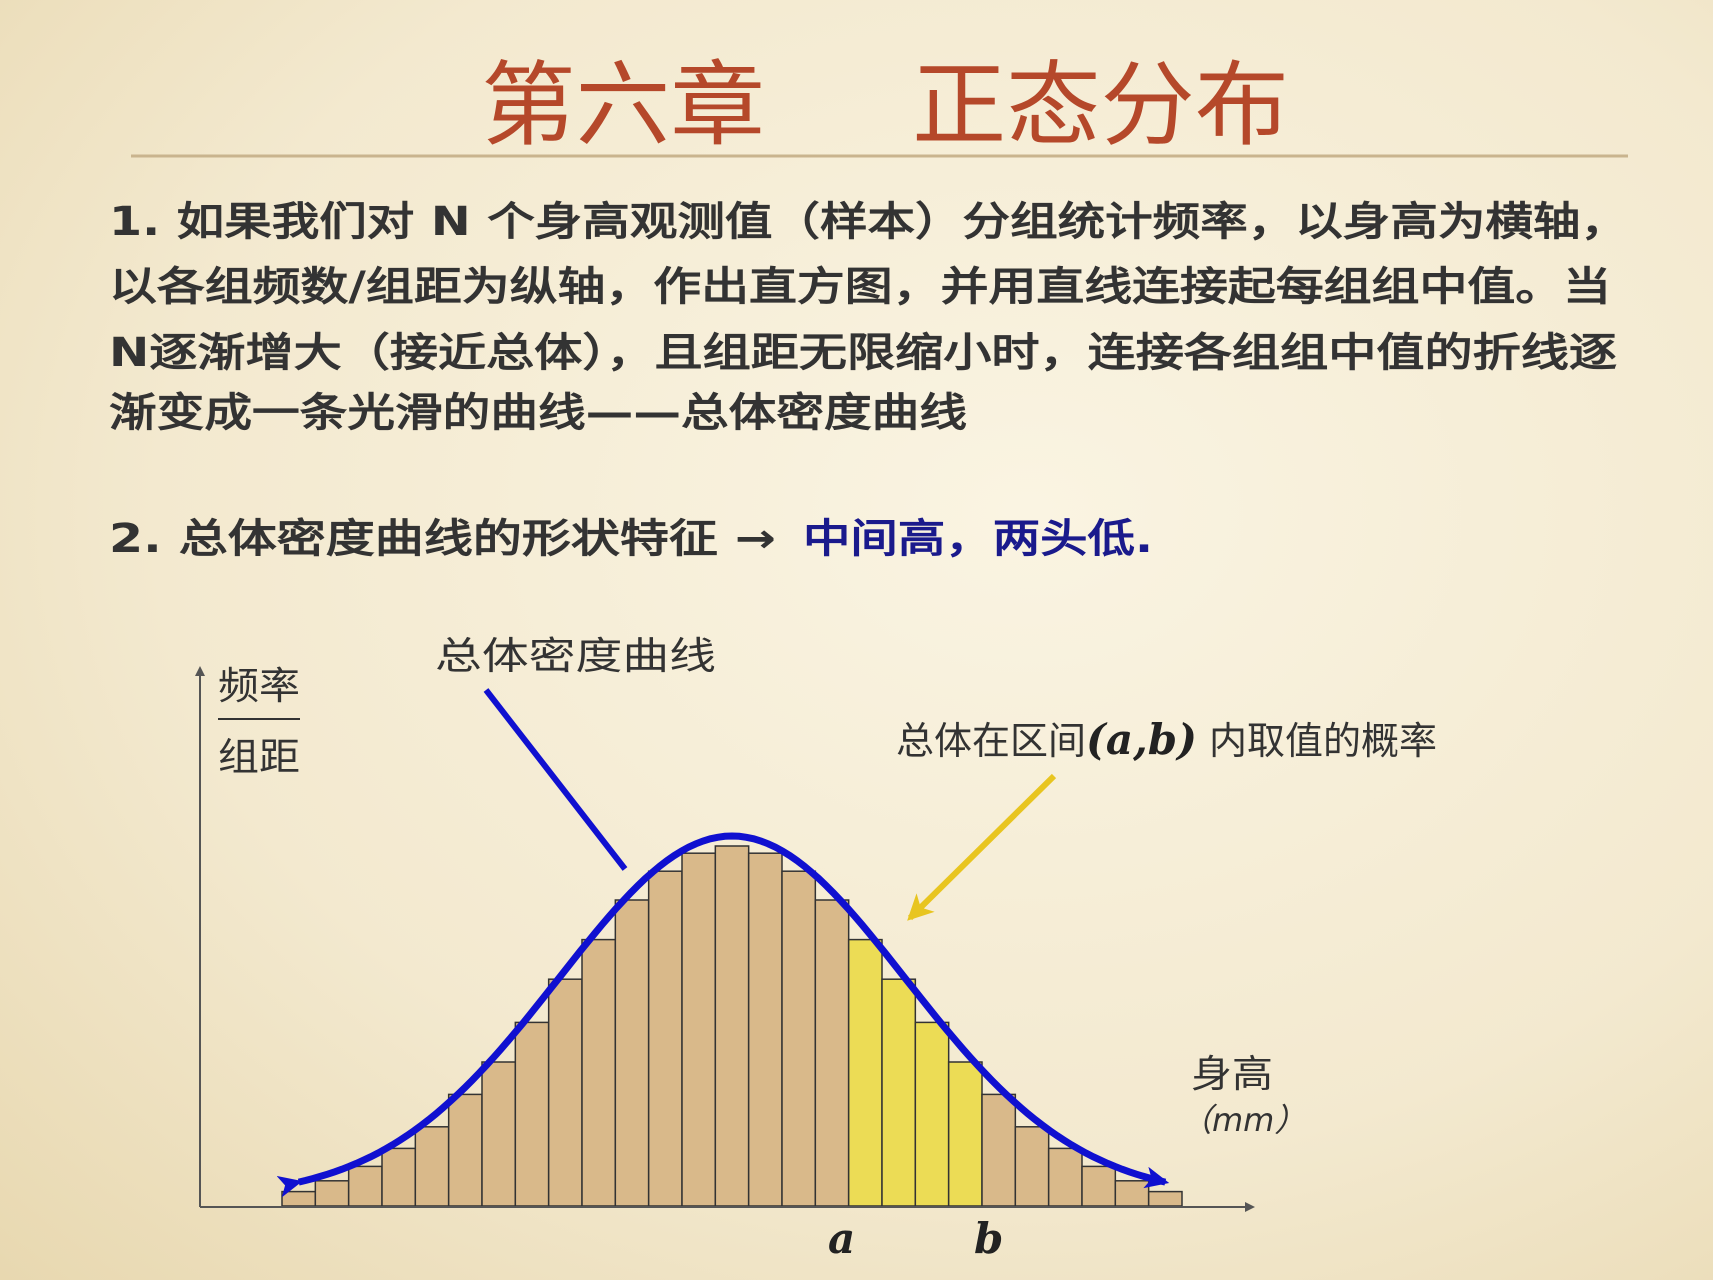  I want to click on histogram-bars, so click(732, 1026).